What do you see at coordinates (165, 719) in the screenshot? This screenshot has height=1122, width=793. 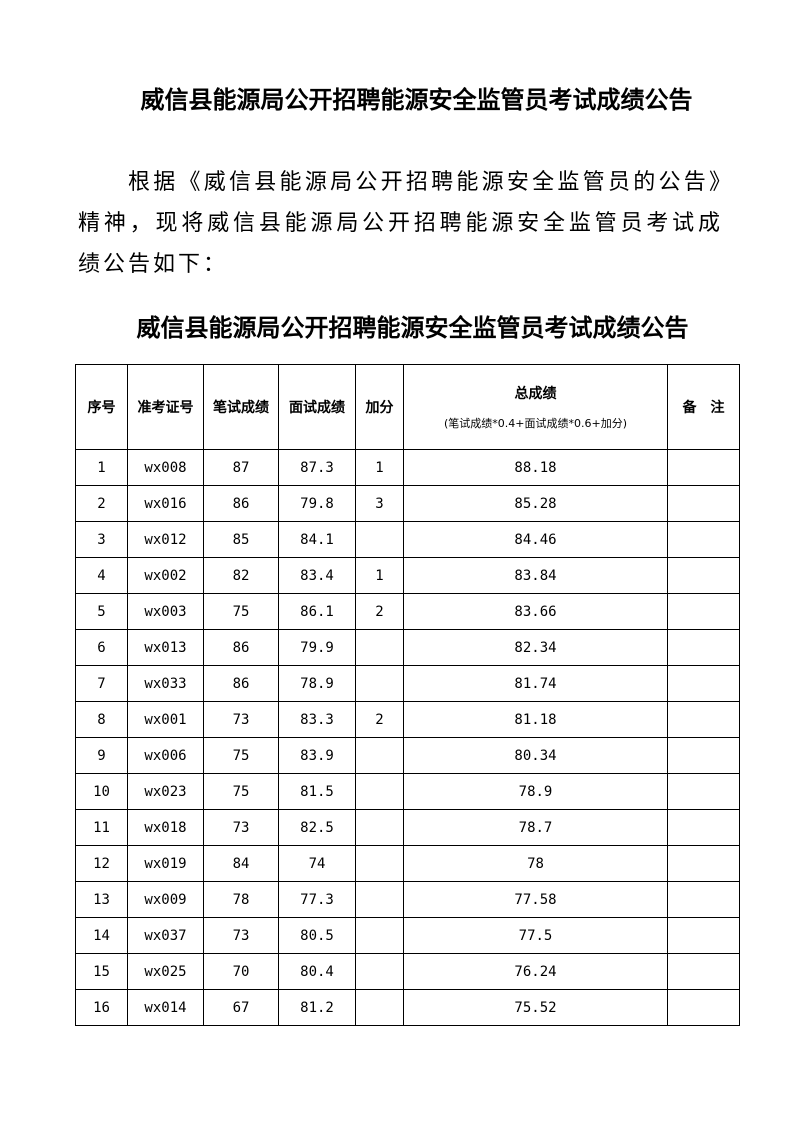 I see `cell-ticket: wx001` at bounding box center [165, 719].